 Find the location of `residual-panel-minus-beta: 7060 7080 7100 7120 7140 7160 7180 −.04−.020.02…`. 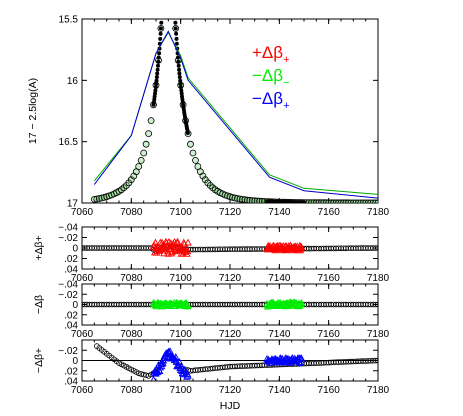

residual-panel-minus-beta: 7060 7080 7100 7120 7140 7160 7180 −.04−.020.02… is located at coordinates (211, 310).